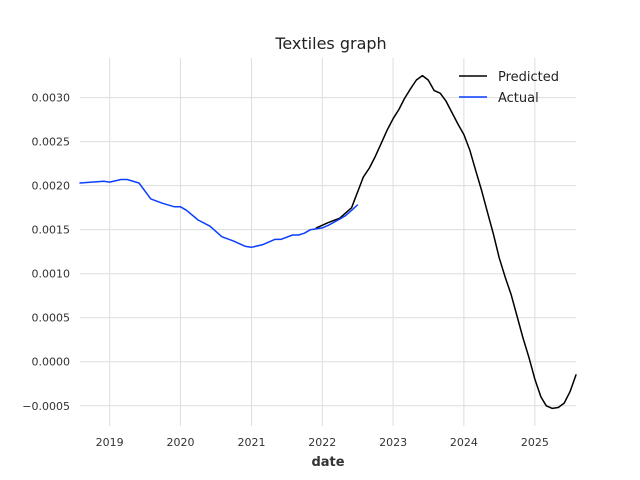 The height and width of the screenshot is (480, 640). What do you see at coordinates (51, 274) in the screenshot?
I see `y-tick-label: 0.0010` at bounding box center [51, 274].